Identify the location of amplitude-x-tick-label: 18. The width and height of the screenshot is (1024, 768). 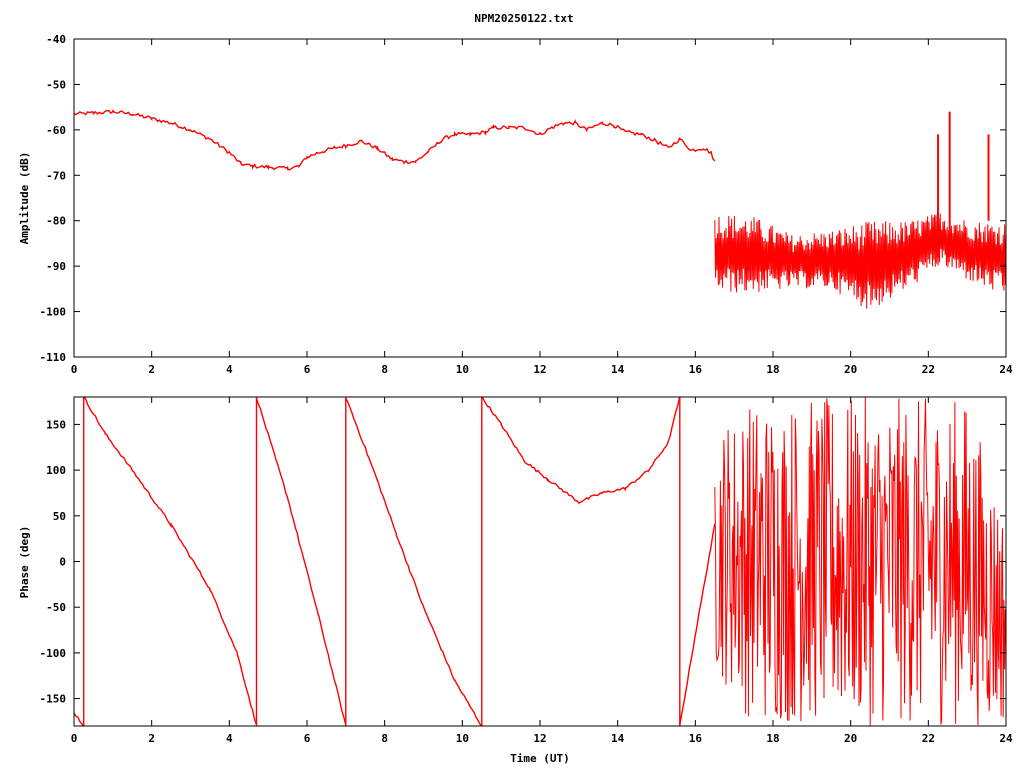
(772, 369).